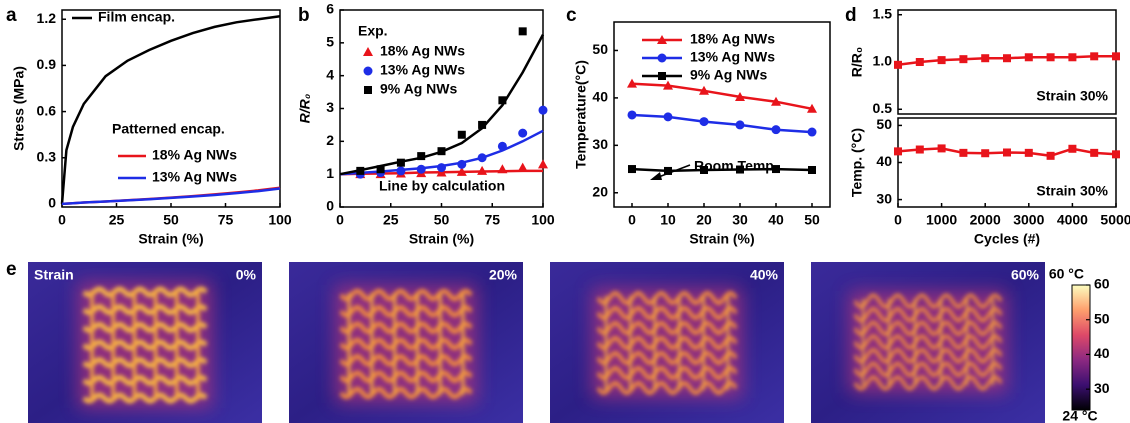  What do you see at coordinates (373, 31) in the screenshot?
I see `legend-title: Exp.` at bounding box center [373, 31].